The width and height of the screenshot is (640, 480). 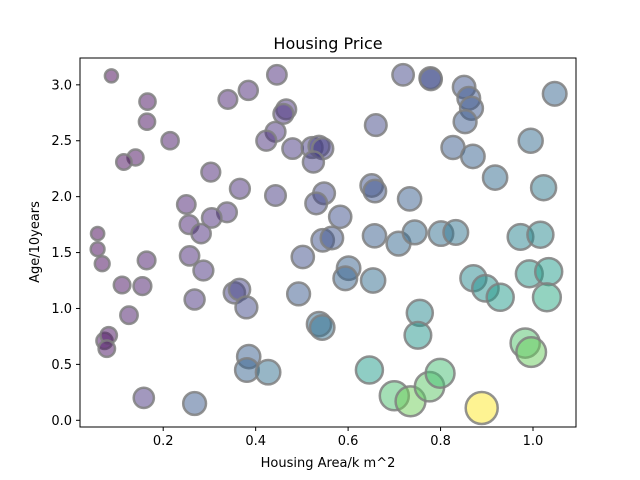 What do you see at coordinates (163, 441) in the screenshot?
I see `x-tick-label: 0.2` at bounding box center [163, 441].